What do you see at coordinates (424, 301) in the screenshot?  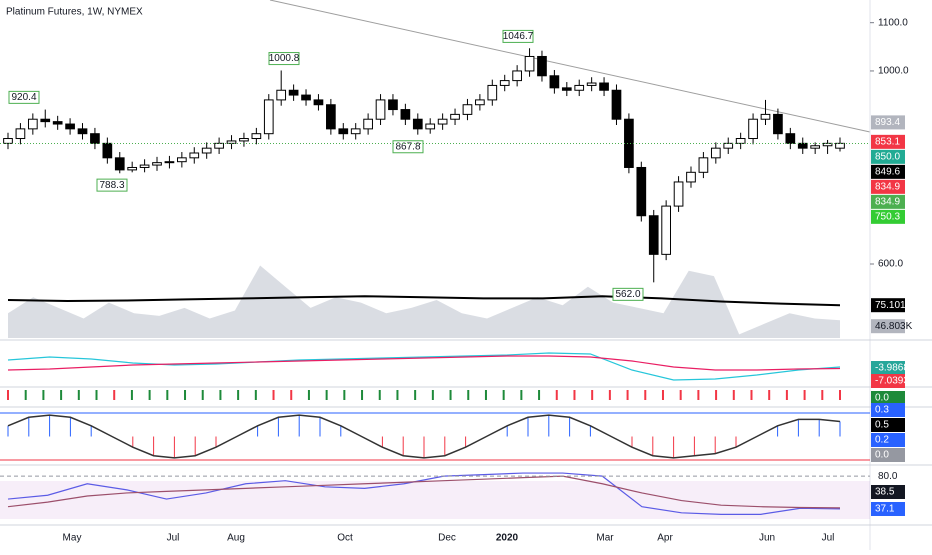 I see `volume-ma-line` at bounding box center [424, 301].